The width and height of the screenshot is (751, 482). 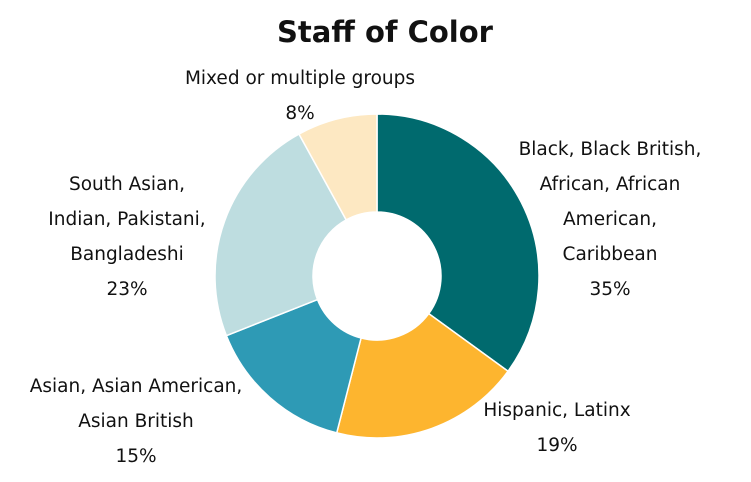 I want to click on slice-label-3: Asian, Asian American, Asian British 15%, so click(x=136, y=421).